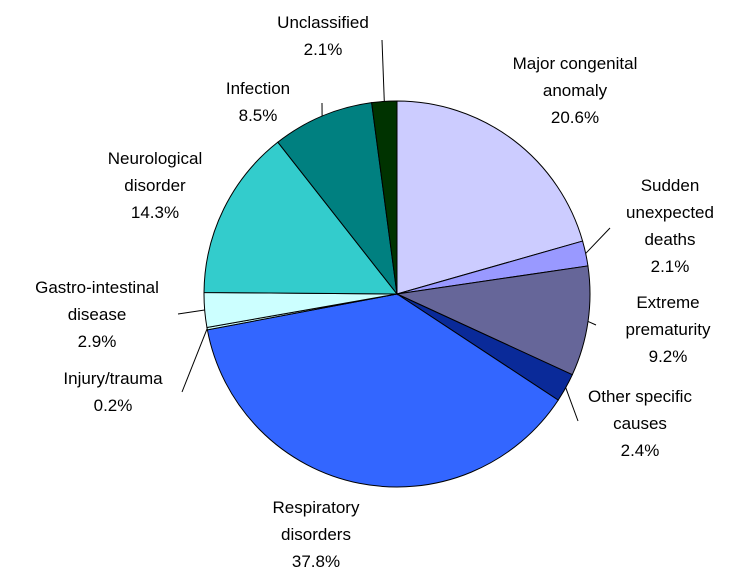 The image size is (729, 571). Describe the element at coordinates (113, 378) in the screenshot. I see `category-label: Injury/trauma` at that location.